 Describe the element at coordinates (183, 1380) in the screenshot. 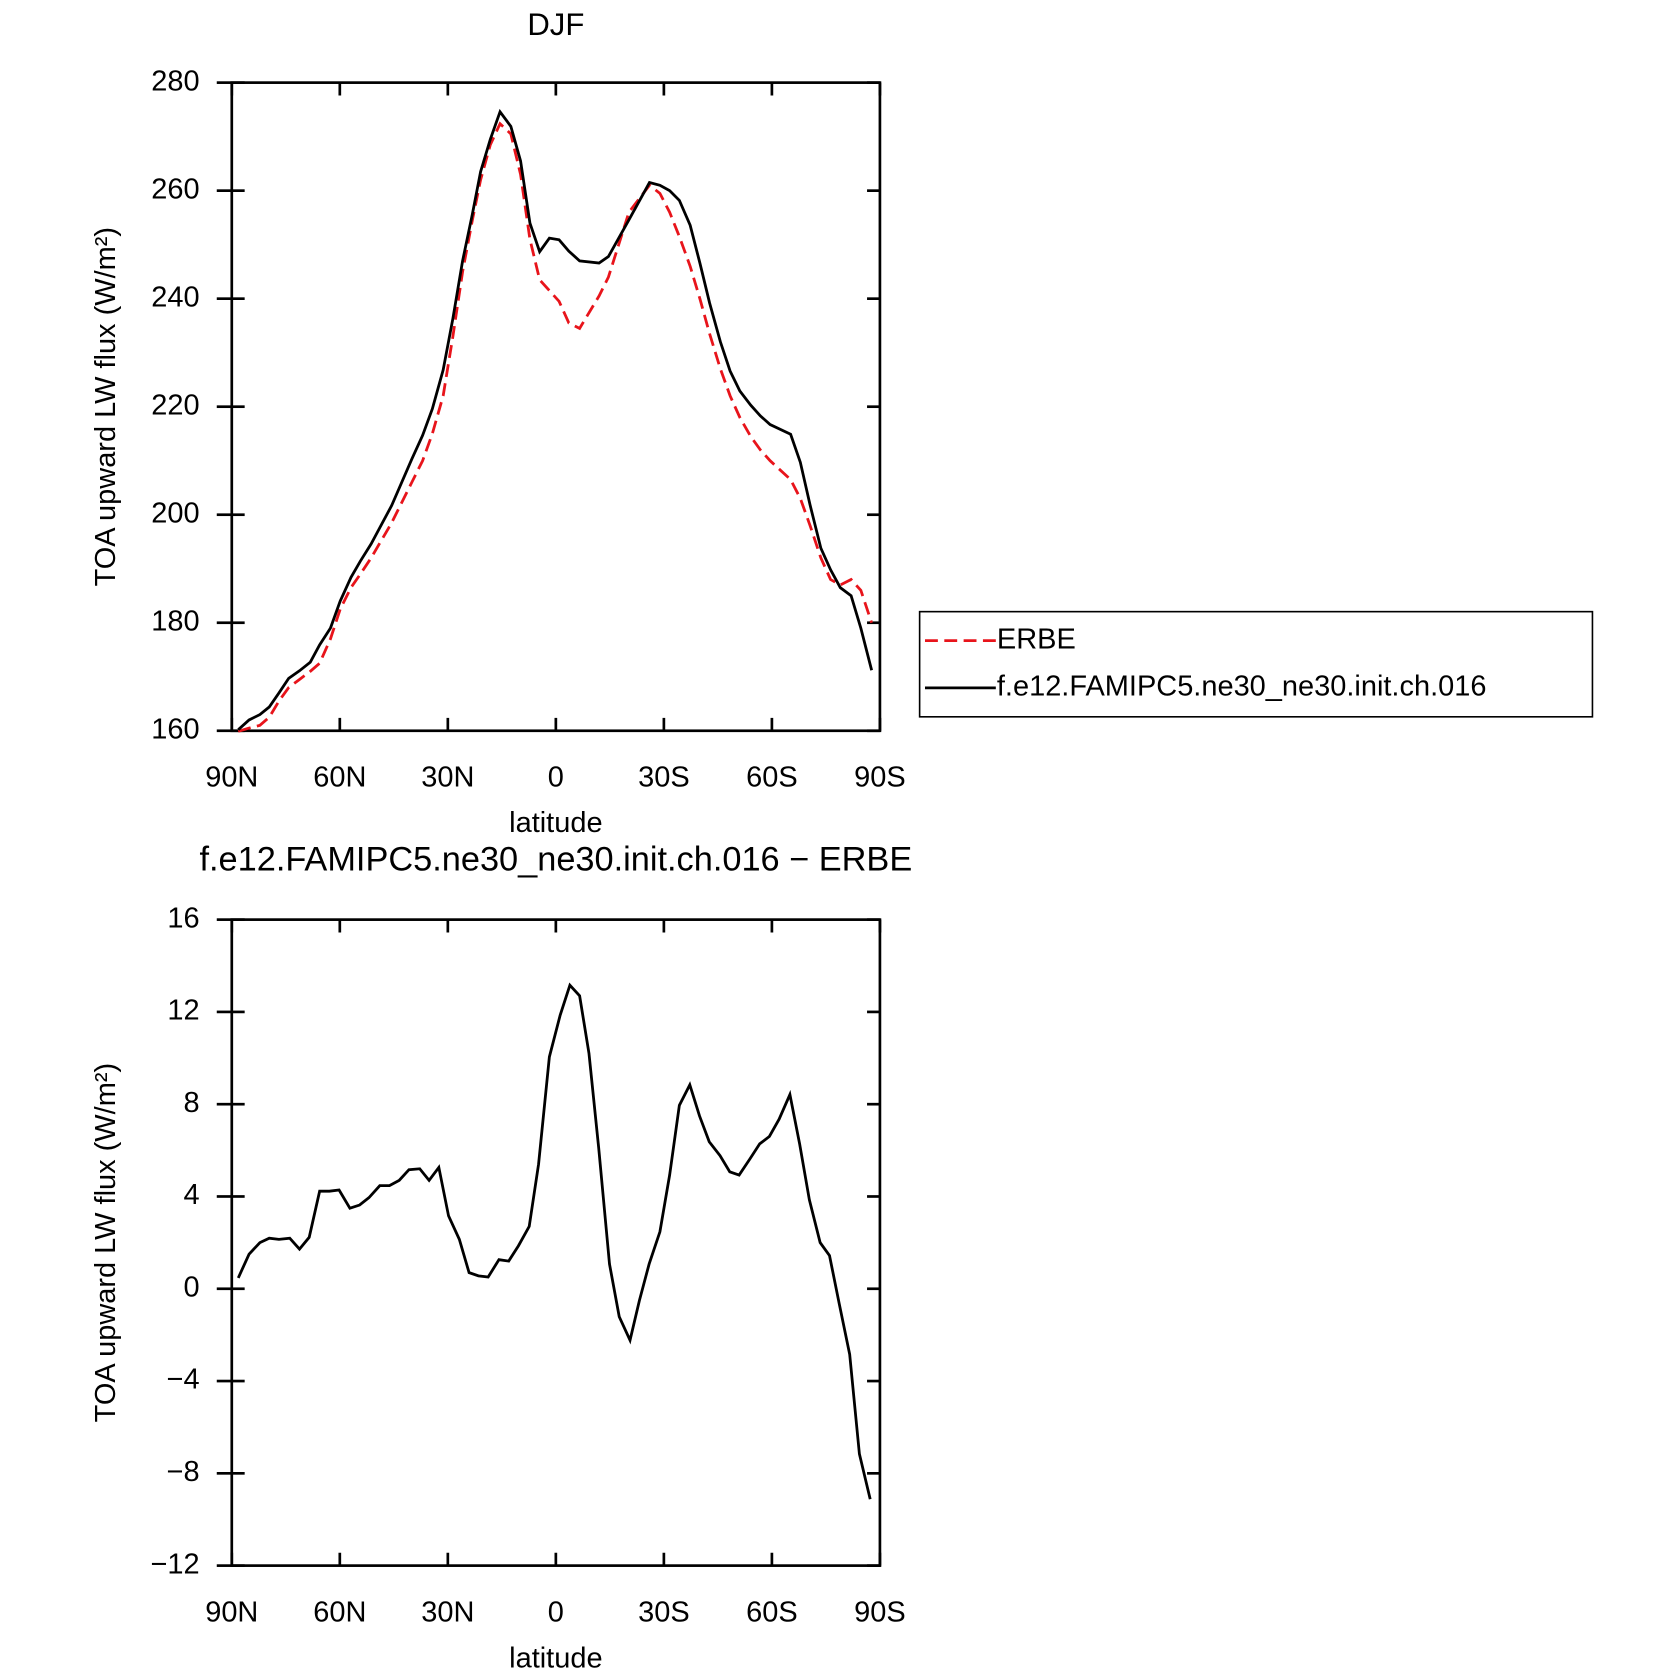

I see `y-tick-label: −4` at that location.